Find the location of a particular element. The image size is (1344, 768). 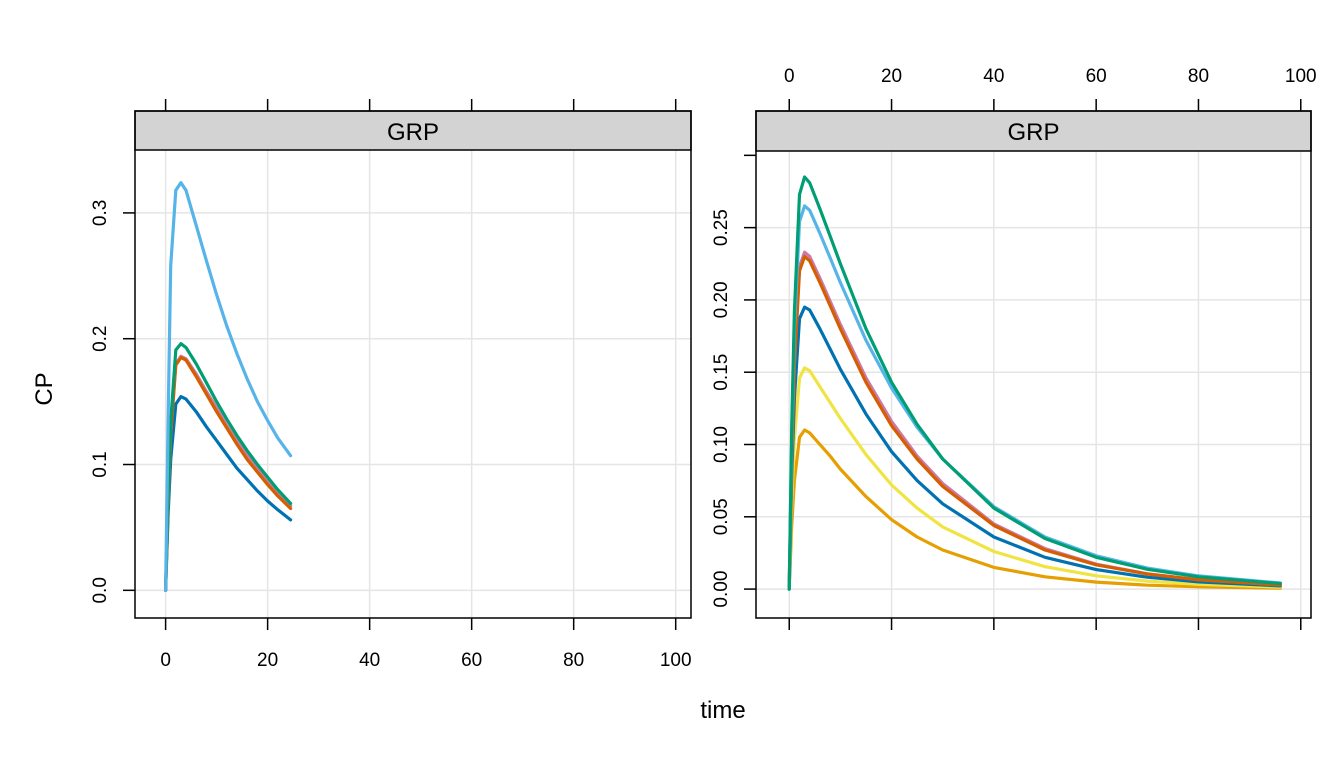

y-tick-label: 0.20 is located at coordinates (721, 299).